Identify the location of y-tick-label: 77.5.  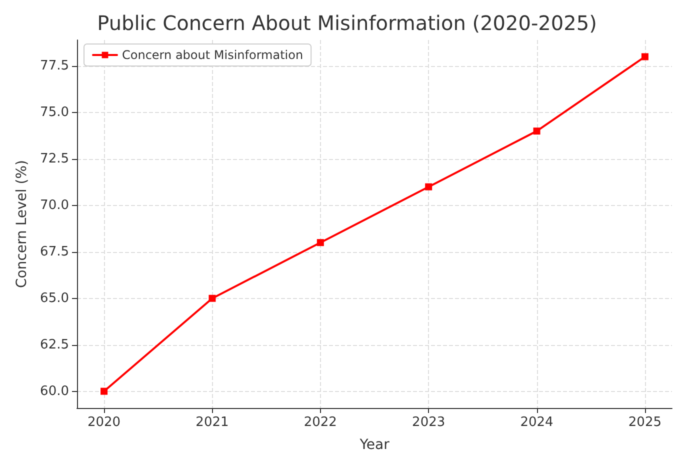
(54, 66).